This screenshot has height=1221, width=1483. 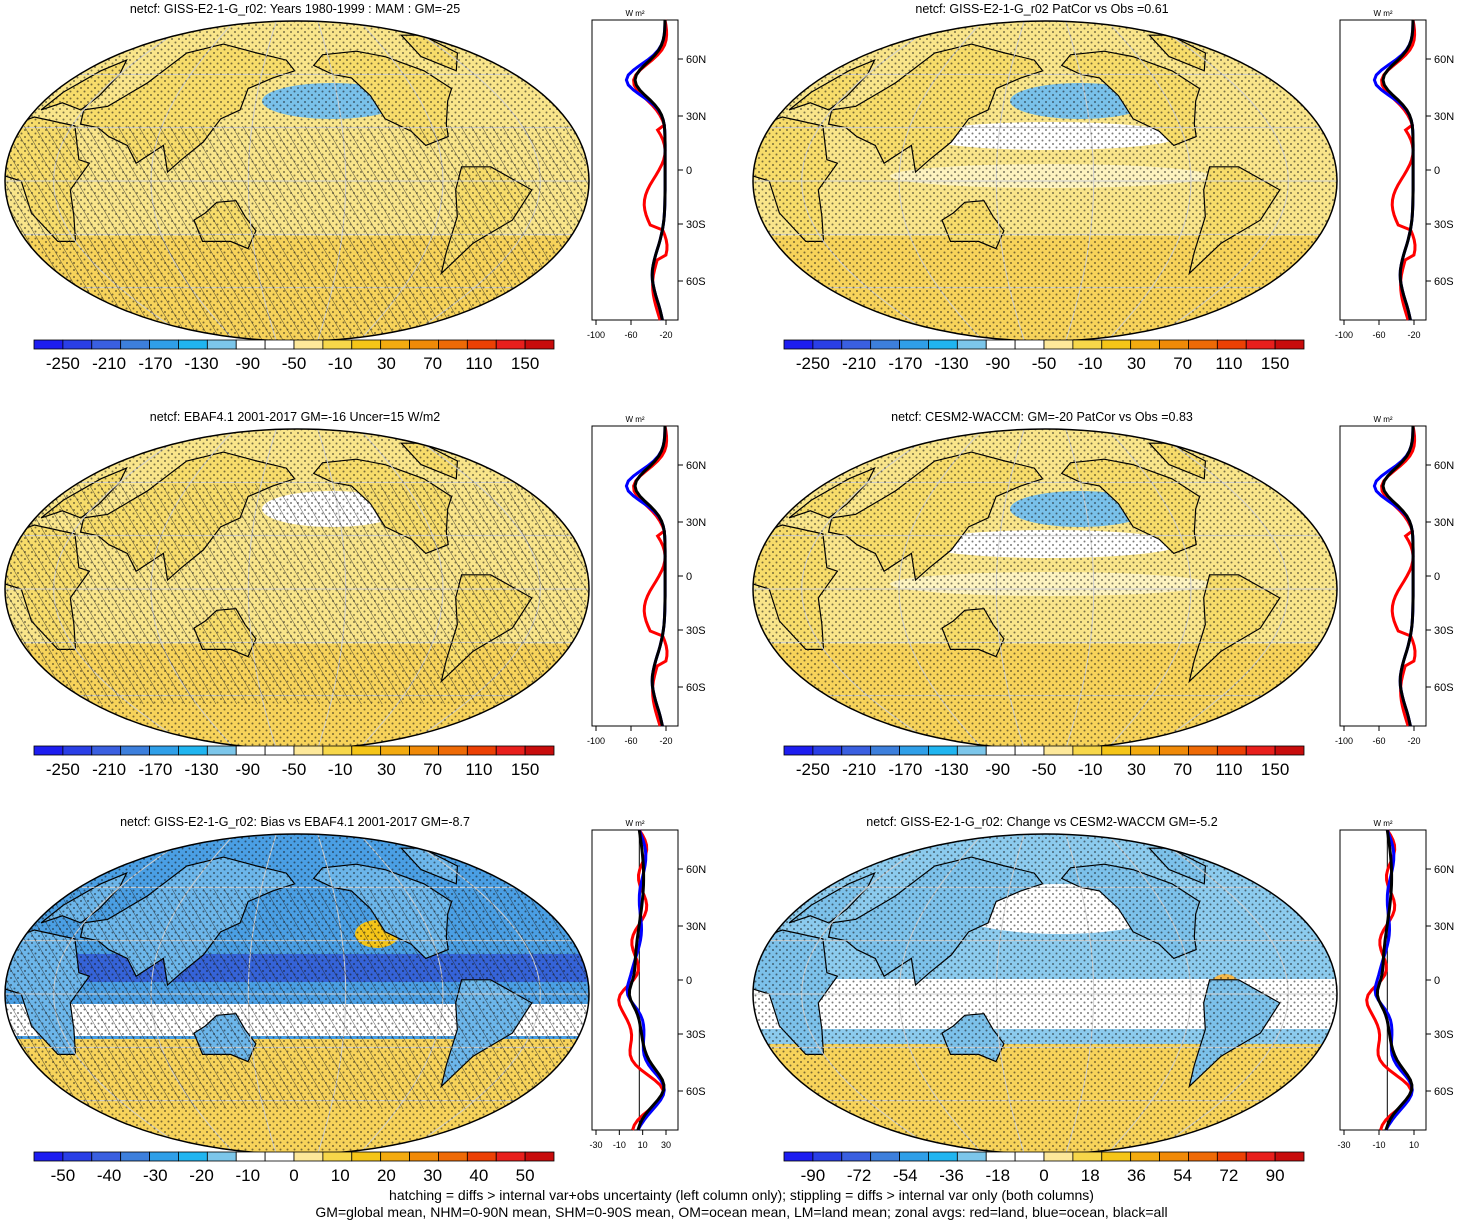 What do you see at coordinates (1343, 1145) in the screenshot?
I see `zonal-xtick-label: -30` at bounding box center [1343, 1145].